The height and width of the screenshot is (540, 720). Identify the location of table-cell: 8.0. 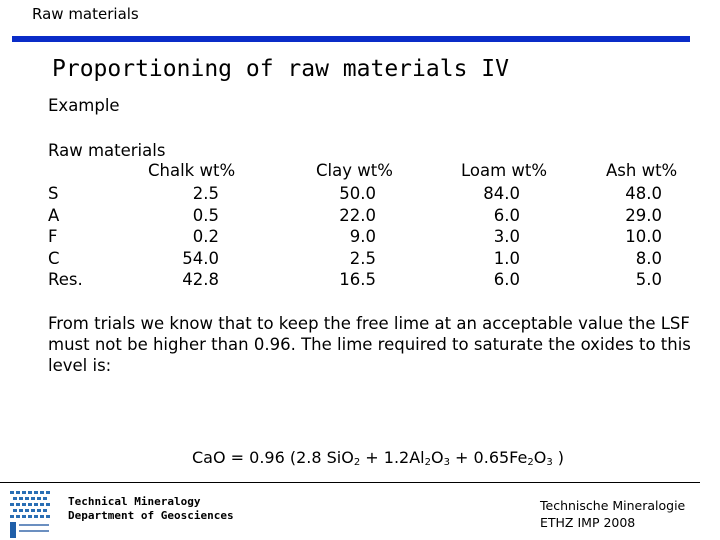
(648, 258).